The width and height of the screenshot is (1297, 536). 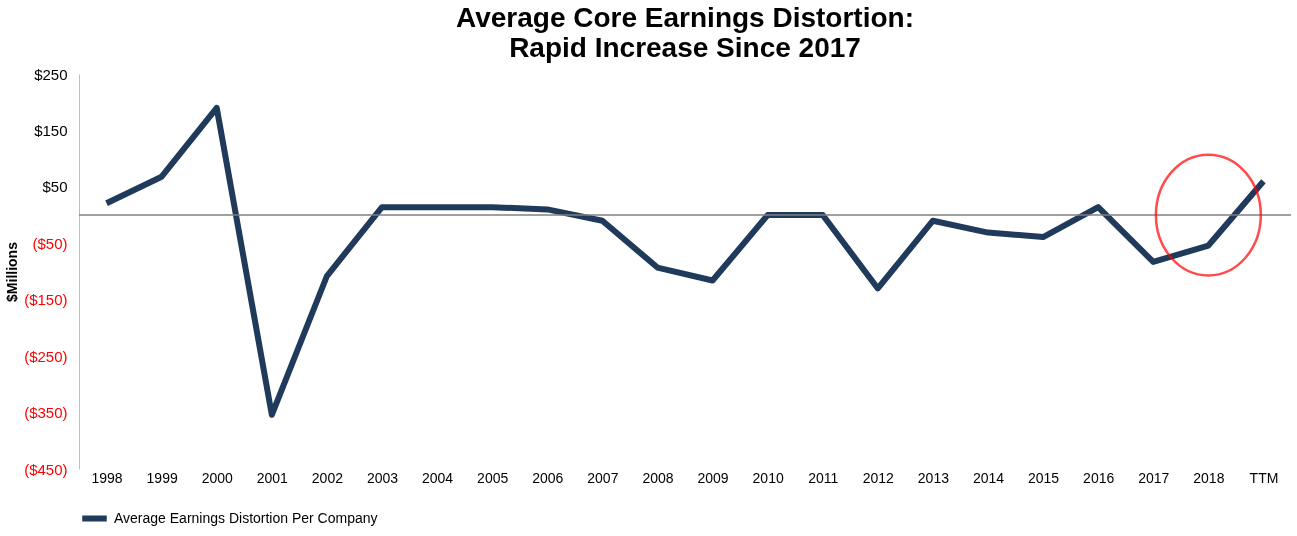 What do you see at coordinates (878, 477) in the screenshot?
I see `x-tick-label: 2012` at bounding box center [878, 477].